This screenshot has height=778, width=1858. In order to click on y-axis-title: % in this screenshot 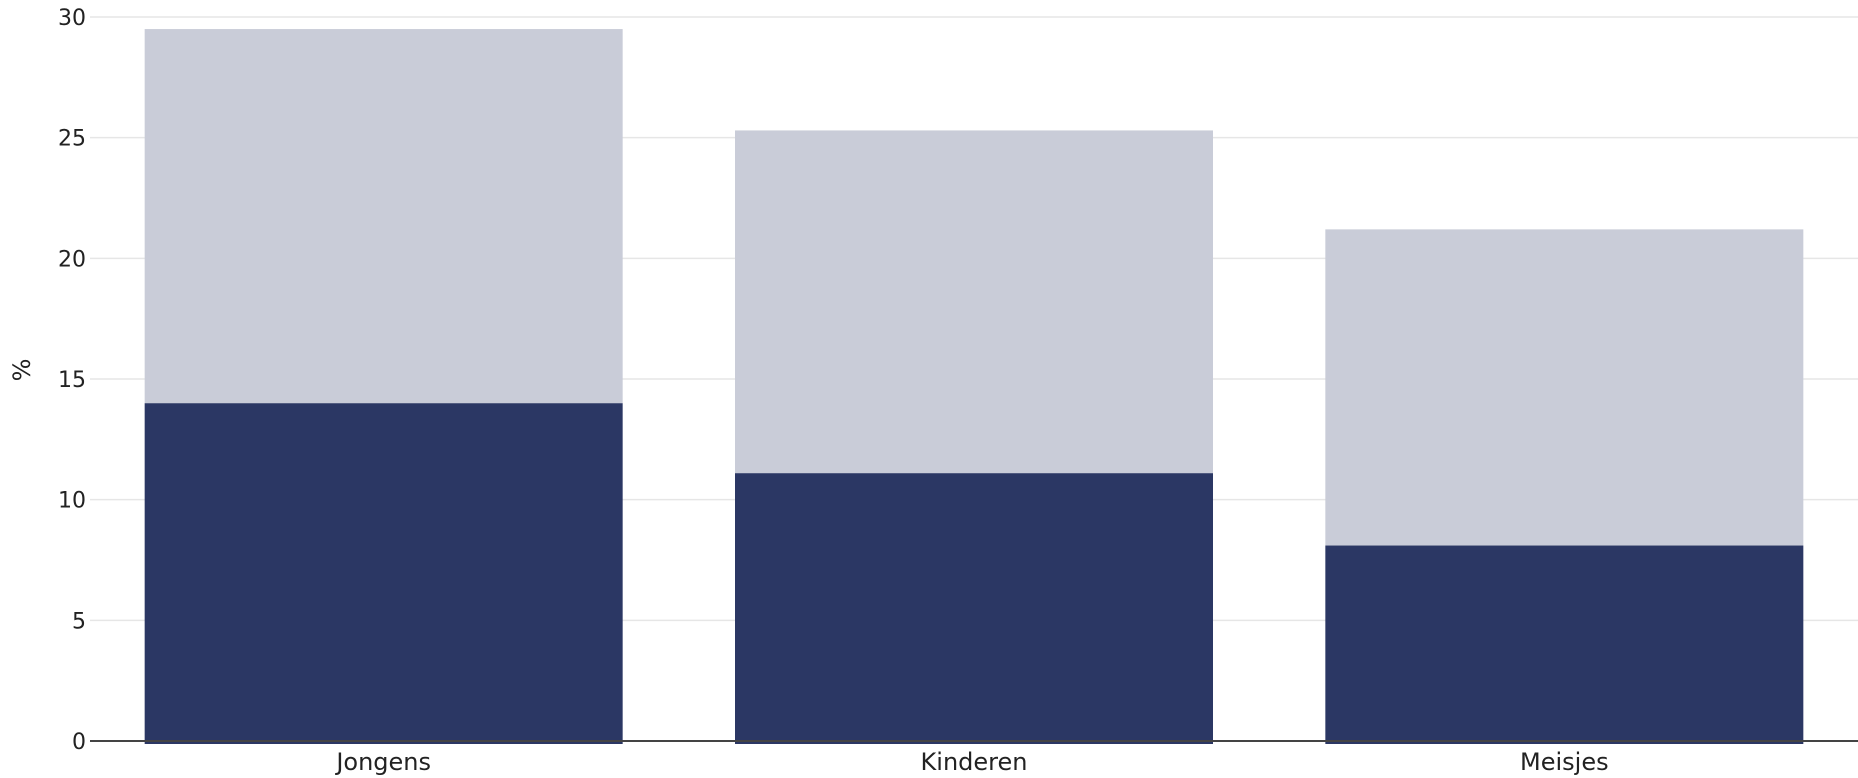, I will do `click(22, 370)`.